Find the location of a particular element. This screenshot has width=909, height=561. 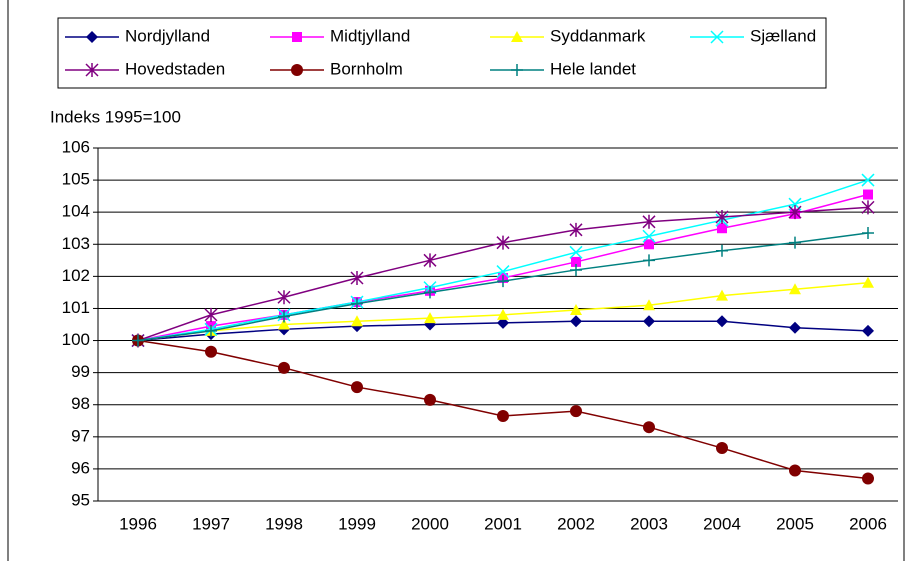

x-tick-label: 2000 is located at coordinates (430, 523).